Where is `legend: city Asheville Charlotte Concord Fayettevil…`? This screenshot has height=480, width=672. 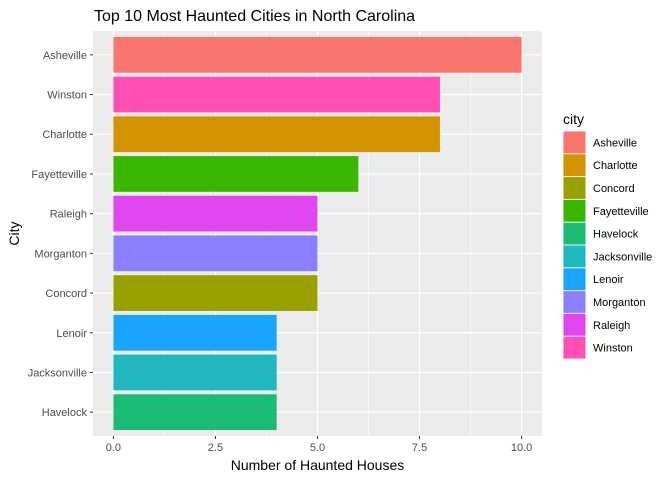
legend: city Asheville Charlotte Concord Fayettevil… is located at coordinates (607, 235).